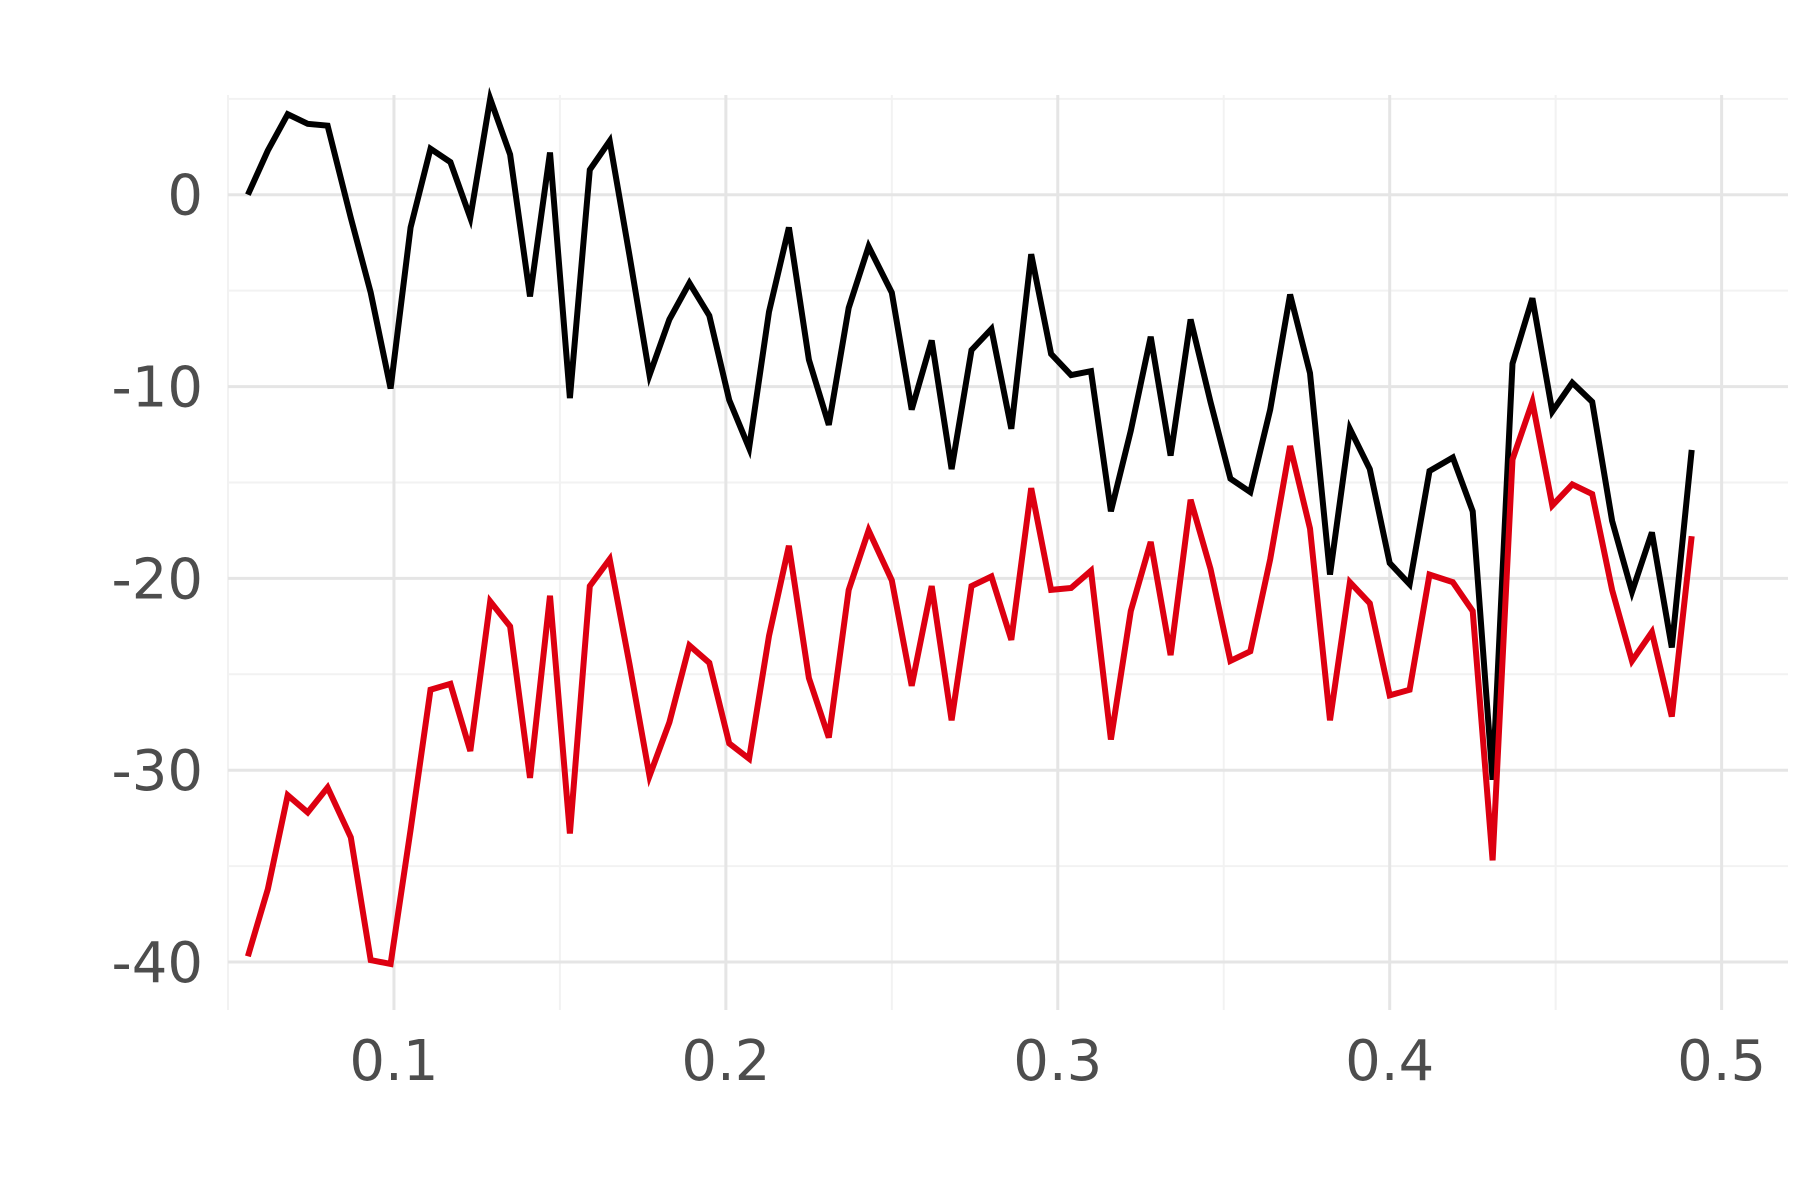  What do you see at coordinates (157, 771) in the screenshot?
I see `y-tick-label: -30` at bounding box center [157, 771].